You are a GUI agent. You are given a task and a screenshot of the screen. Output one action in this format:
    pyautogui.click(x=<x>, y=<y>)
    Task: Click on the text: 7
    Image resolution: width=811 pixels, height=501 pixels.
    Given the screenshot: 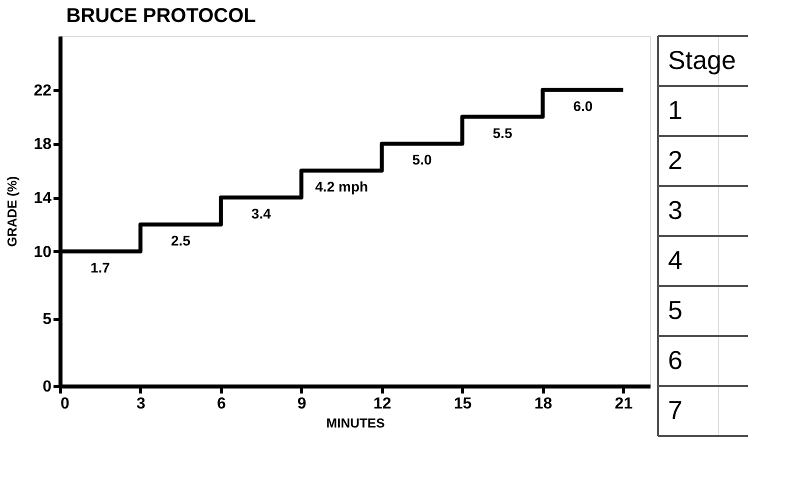 What is the action you would take?
    pyautogui.click(x=675, y=410)
    